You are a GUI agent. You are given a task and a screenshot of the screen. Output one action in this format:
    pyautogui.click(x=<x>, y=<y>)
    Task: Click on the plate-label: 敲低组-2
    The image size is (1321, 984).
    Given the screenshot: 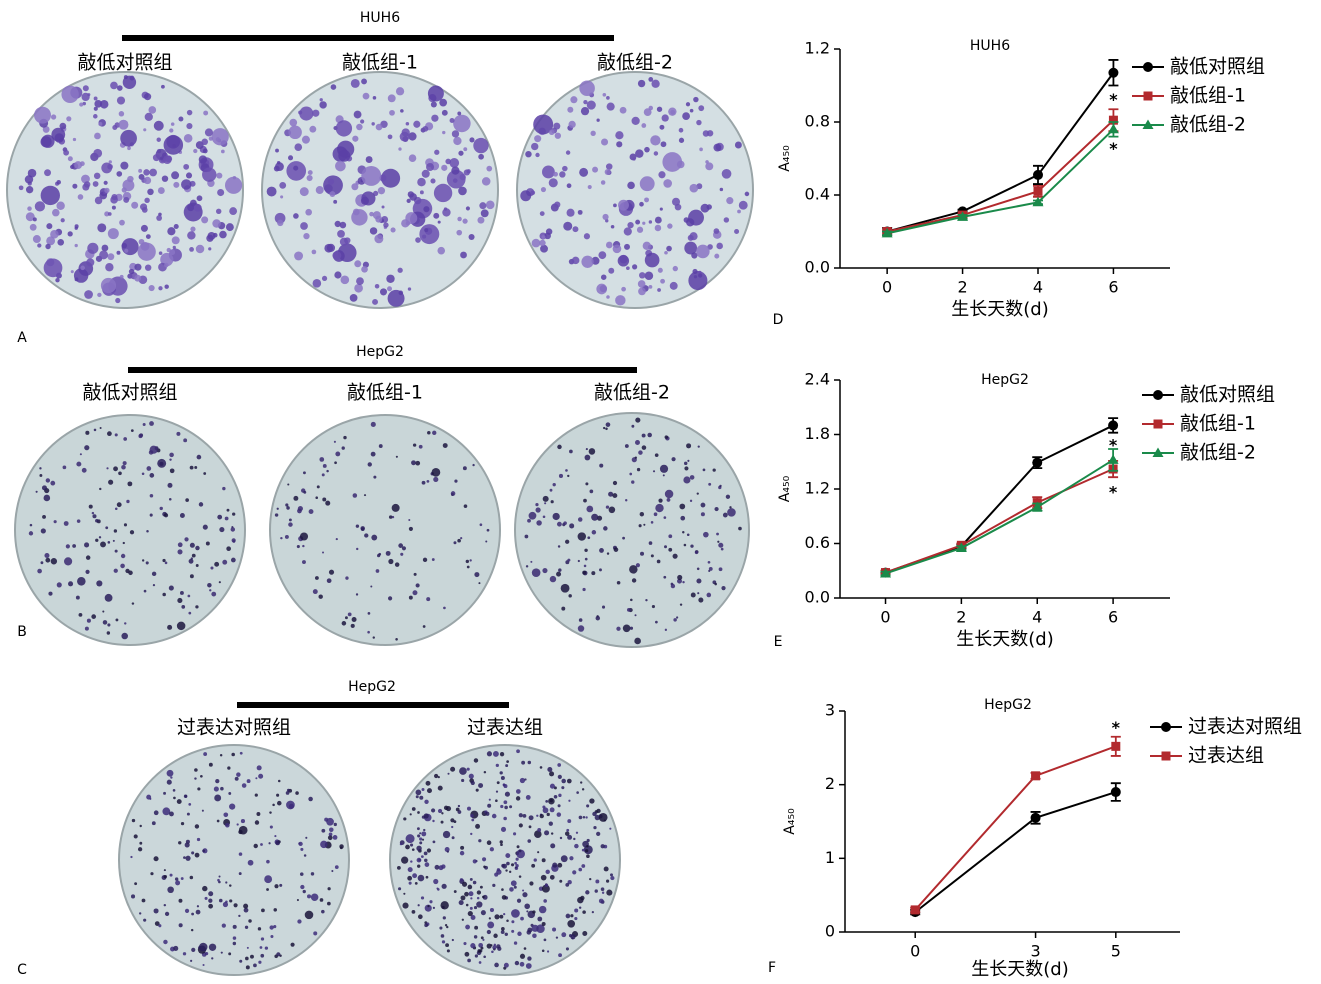 What is the action you would take?
    pyautogui.click(x=635, y=63)
    